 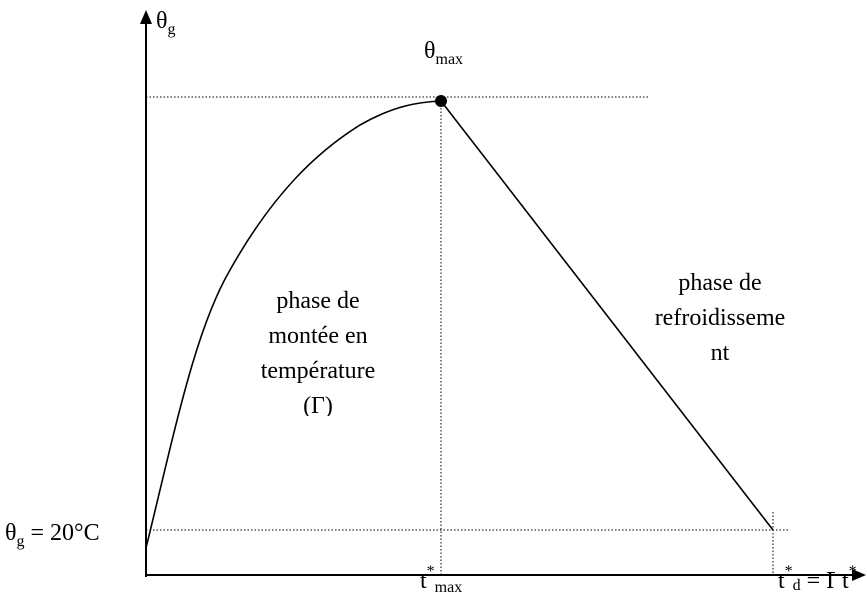 I want to click on y-arrow, so click(x=146, y=17).